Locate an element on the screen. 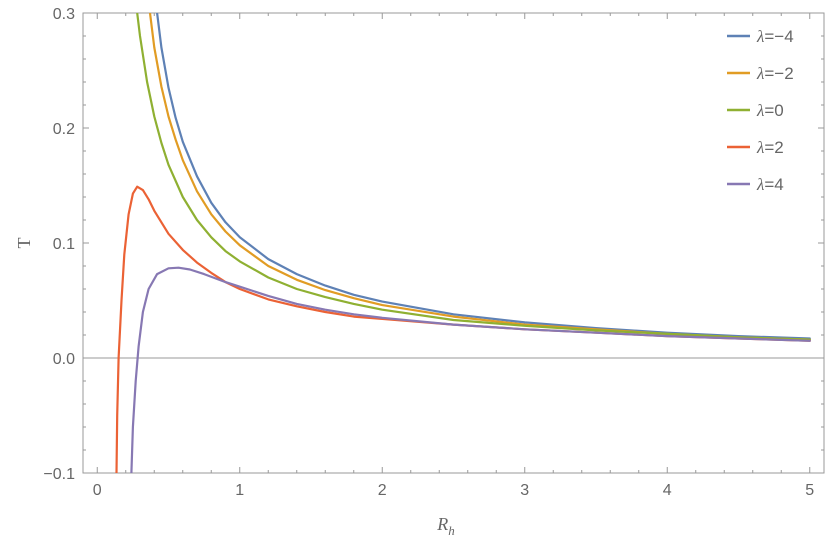 The image size is (830, 539). legend-label-1: λ=−2 is located at coordinates (775, 73).